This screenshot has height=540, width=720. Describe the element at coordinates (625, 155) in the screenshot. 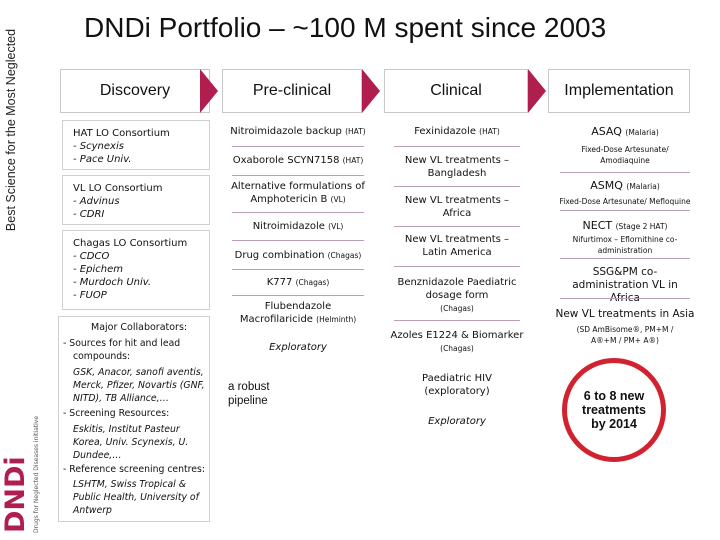

I see `implementation-sub: Fixed-Dose Artesunate/ Amodiaquine` at that location.